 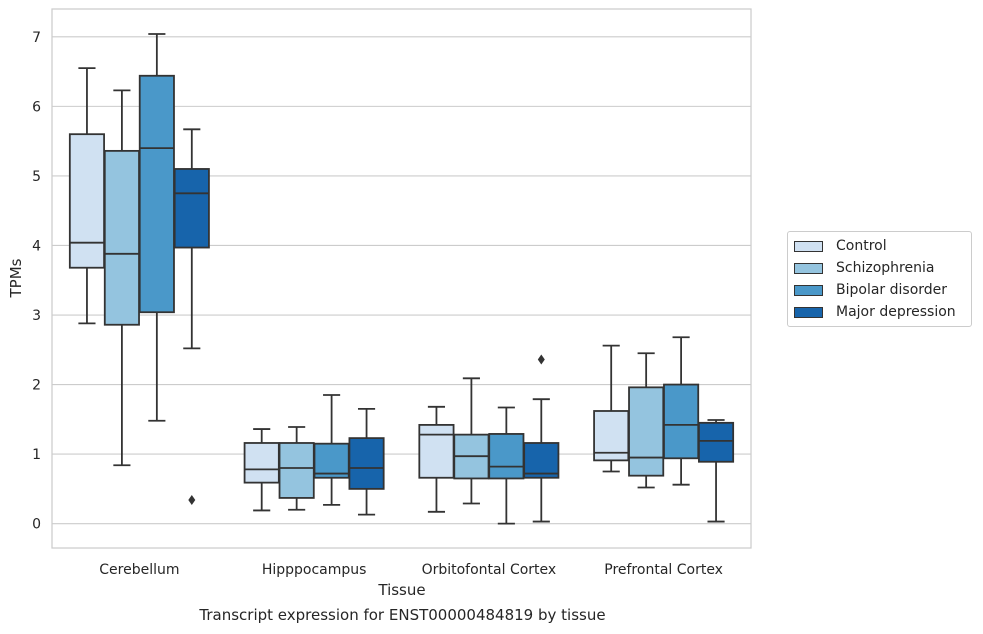 What do you see at coordinates (896, 312) in the screenshot?
I see `legend-label-major-depression: Major depression` at bounding box center [896, 312].